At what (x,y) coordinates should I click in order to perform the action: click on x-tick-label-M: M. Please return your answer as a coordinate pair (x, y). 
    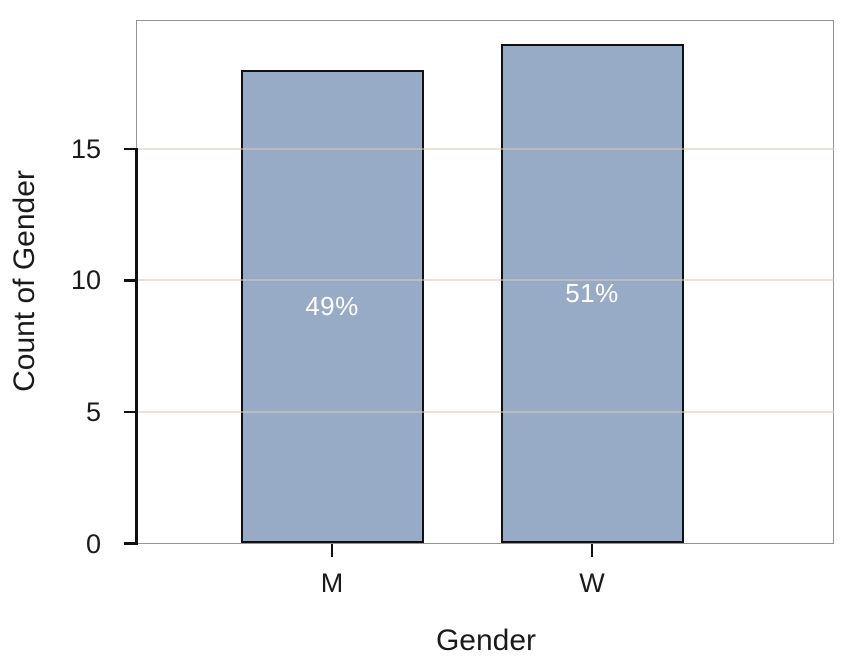
    Looking at the image, I should click on (332, 583).